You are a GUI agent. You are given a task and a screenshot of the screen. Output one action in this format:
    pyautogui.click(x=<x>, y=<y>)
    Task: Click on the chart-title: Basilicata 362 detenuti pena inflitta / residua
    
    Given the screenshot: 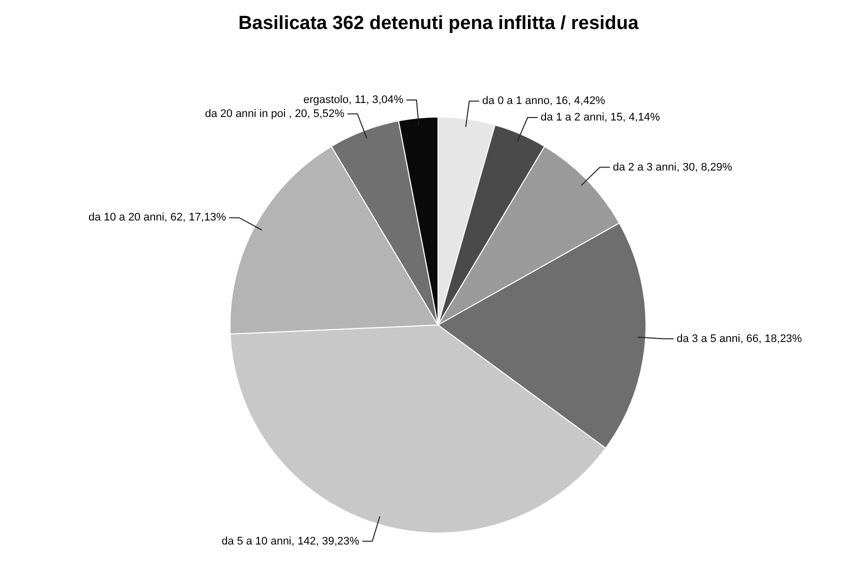 What is the action you would take?
    pyautogui.click(x=439, y=23)
    